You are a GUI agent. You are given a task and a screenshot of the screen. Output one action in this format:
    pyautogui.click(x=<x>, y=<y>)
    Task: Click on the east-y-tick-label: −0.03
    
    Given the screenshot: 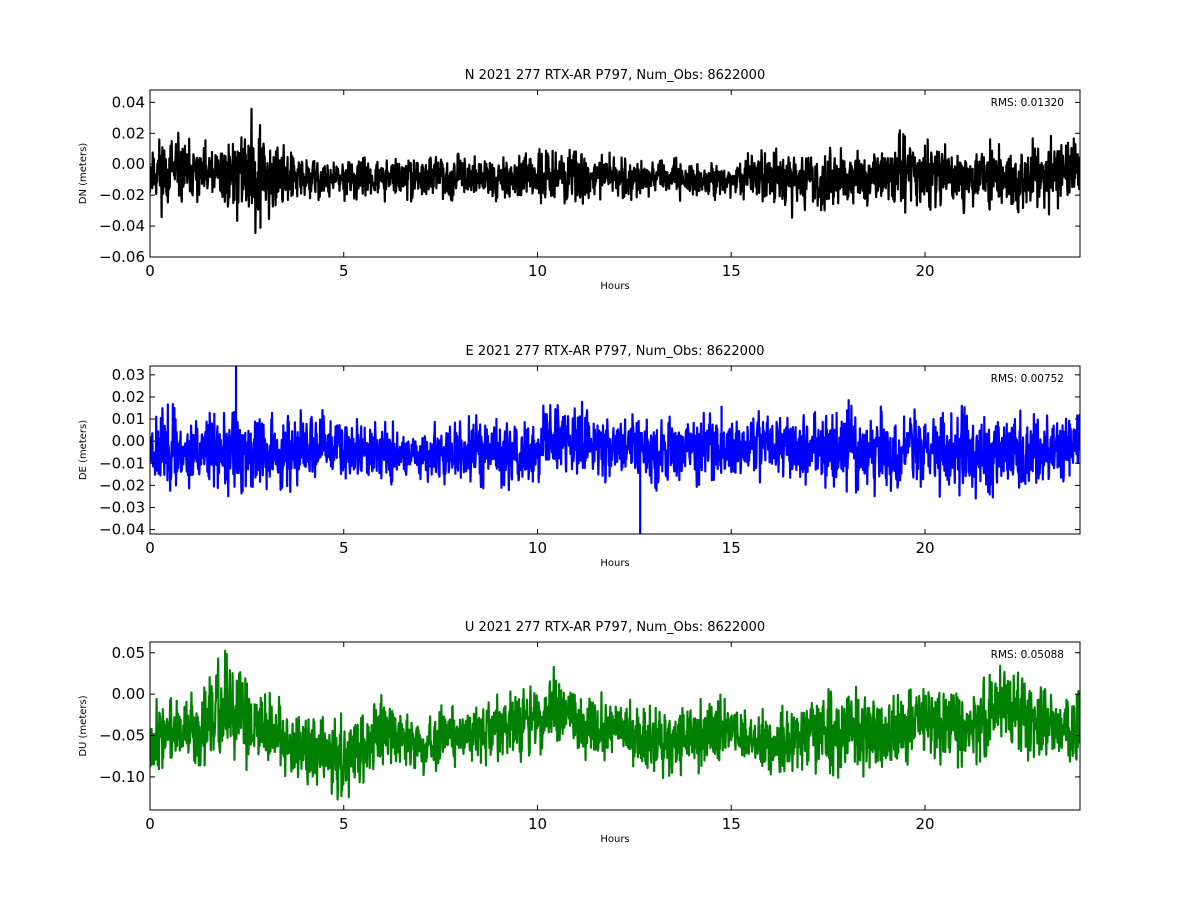 What is the action you would take?
    pyautogui.click(x=122, y=507)
    